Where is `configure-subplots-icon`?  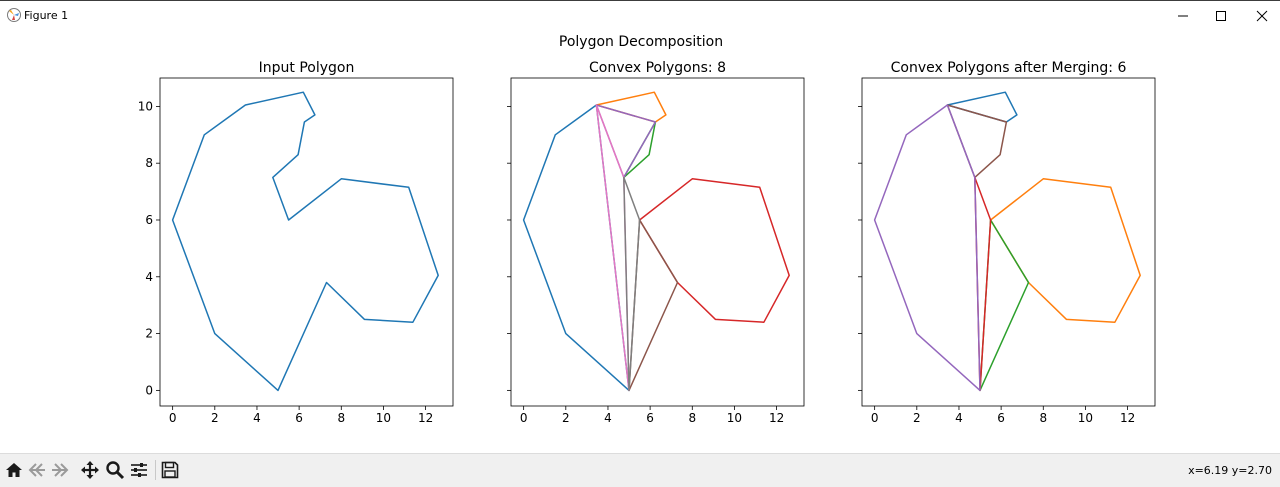
configure-subplots-icon is located at coordinates (139, 470).